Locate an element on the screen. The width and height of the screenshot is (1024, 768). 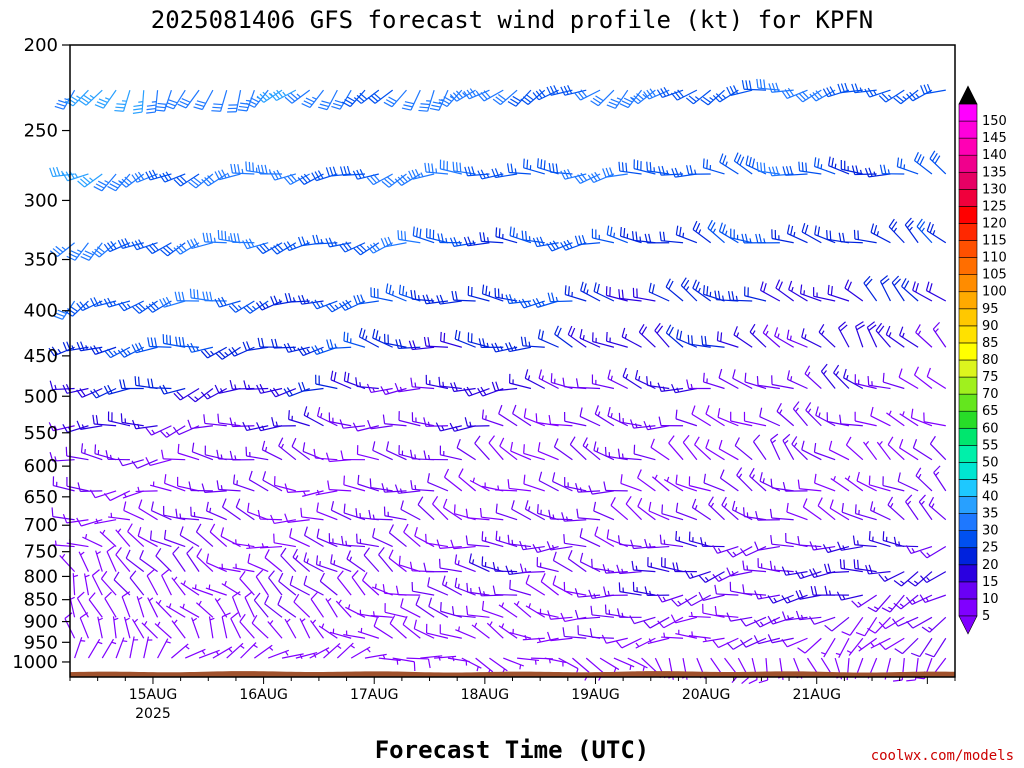
colorbar-label: 60 is located at coordinates (990, 428).